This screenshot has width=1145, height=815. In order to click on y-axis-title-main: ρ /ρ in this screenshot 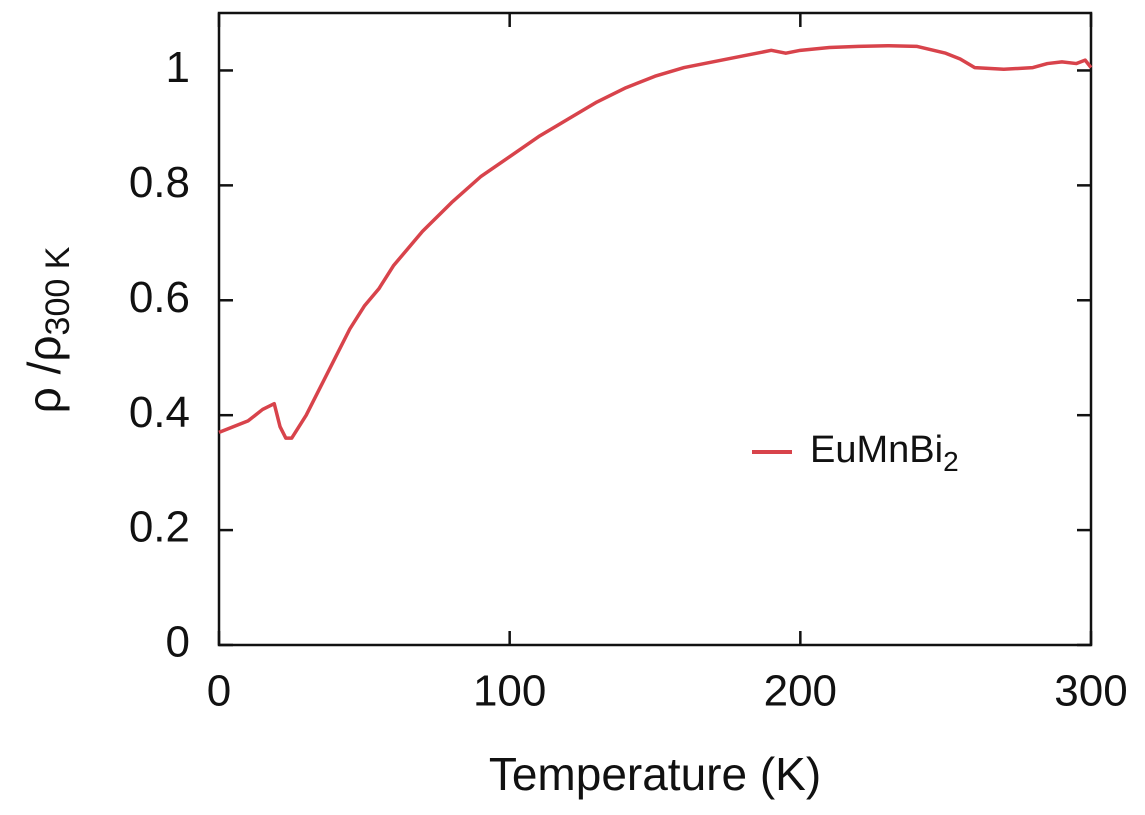, I will do `click(44, 374)`.